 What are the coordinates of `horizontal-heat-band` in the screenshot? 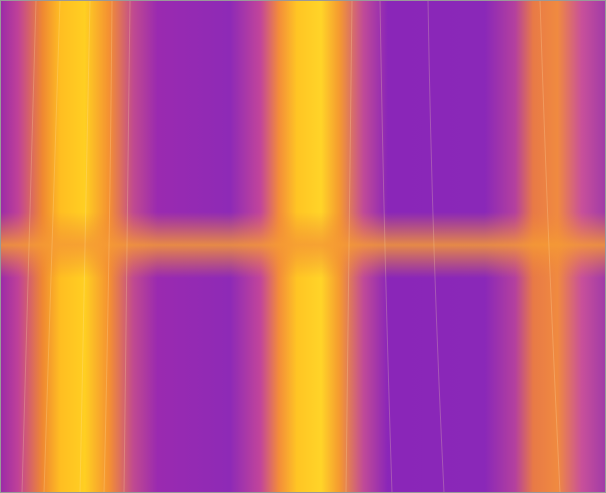 It's located at (303, 245).